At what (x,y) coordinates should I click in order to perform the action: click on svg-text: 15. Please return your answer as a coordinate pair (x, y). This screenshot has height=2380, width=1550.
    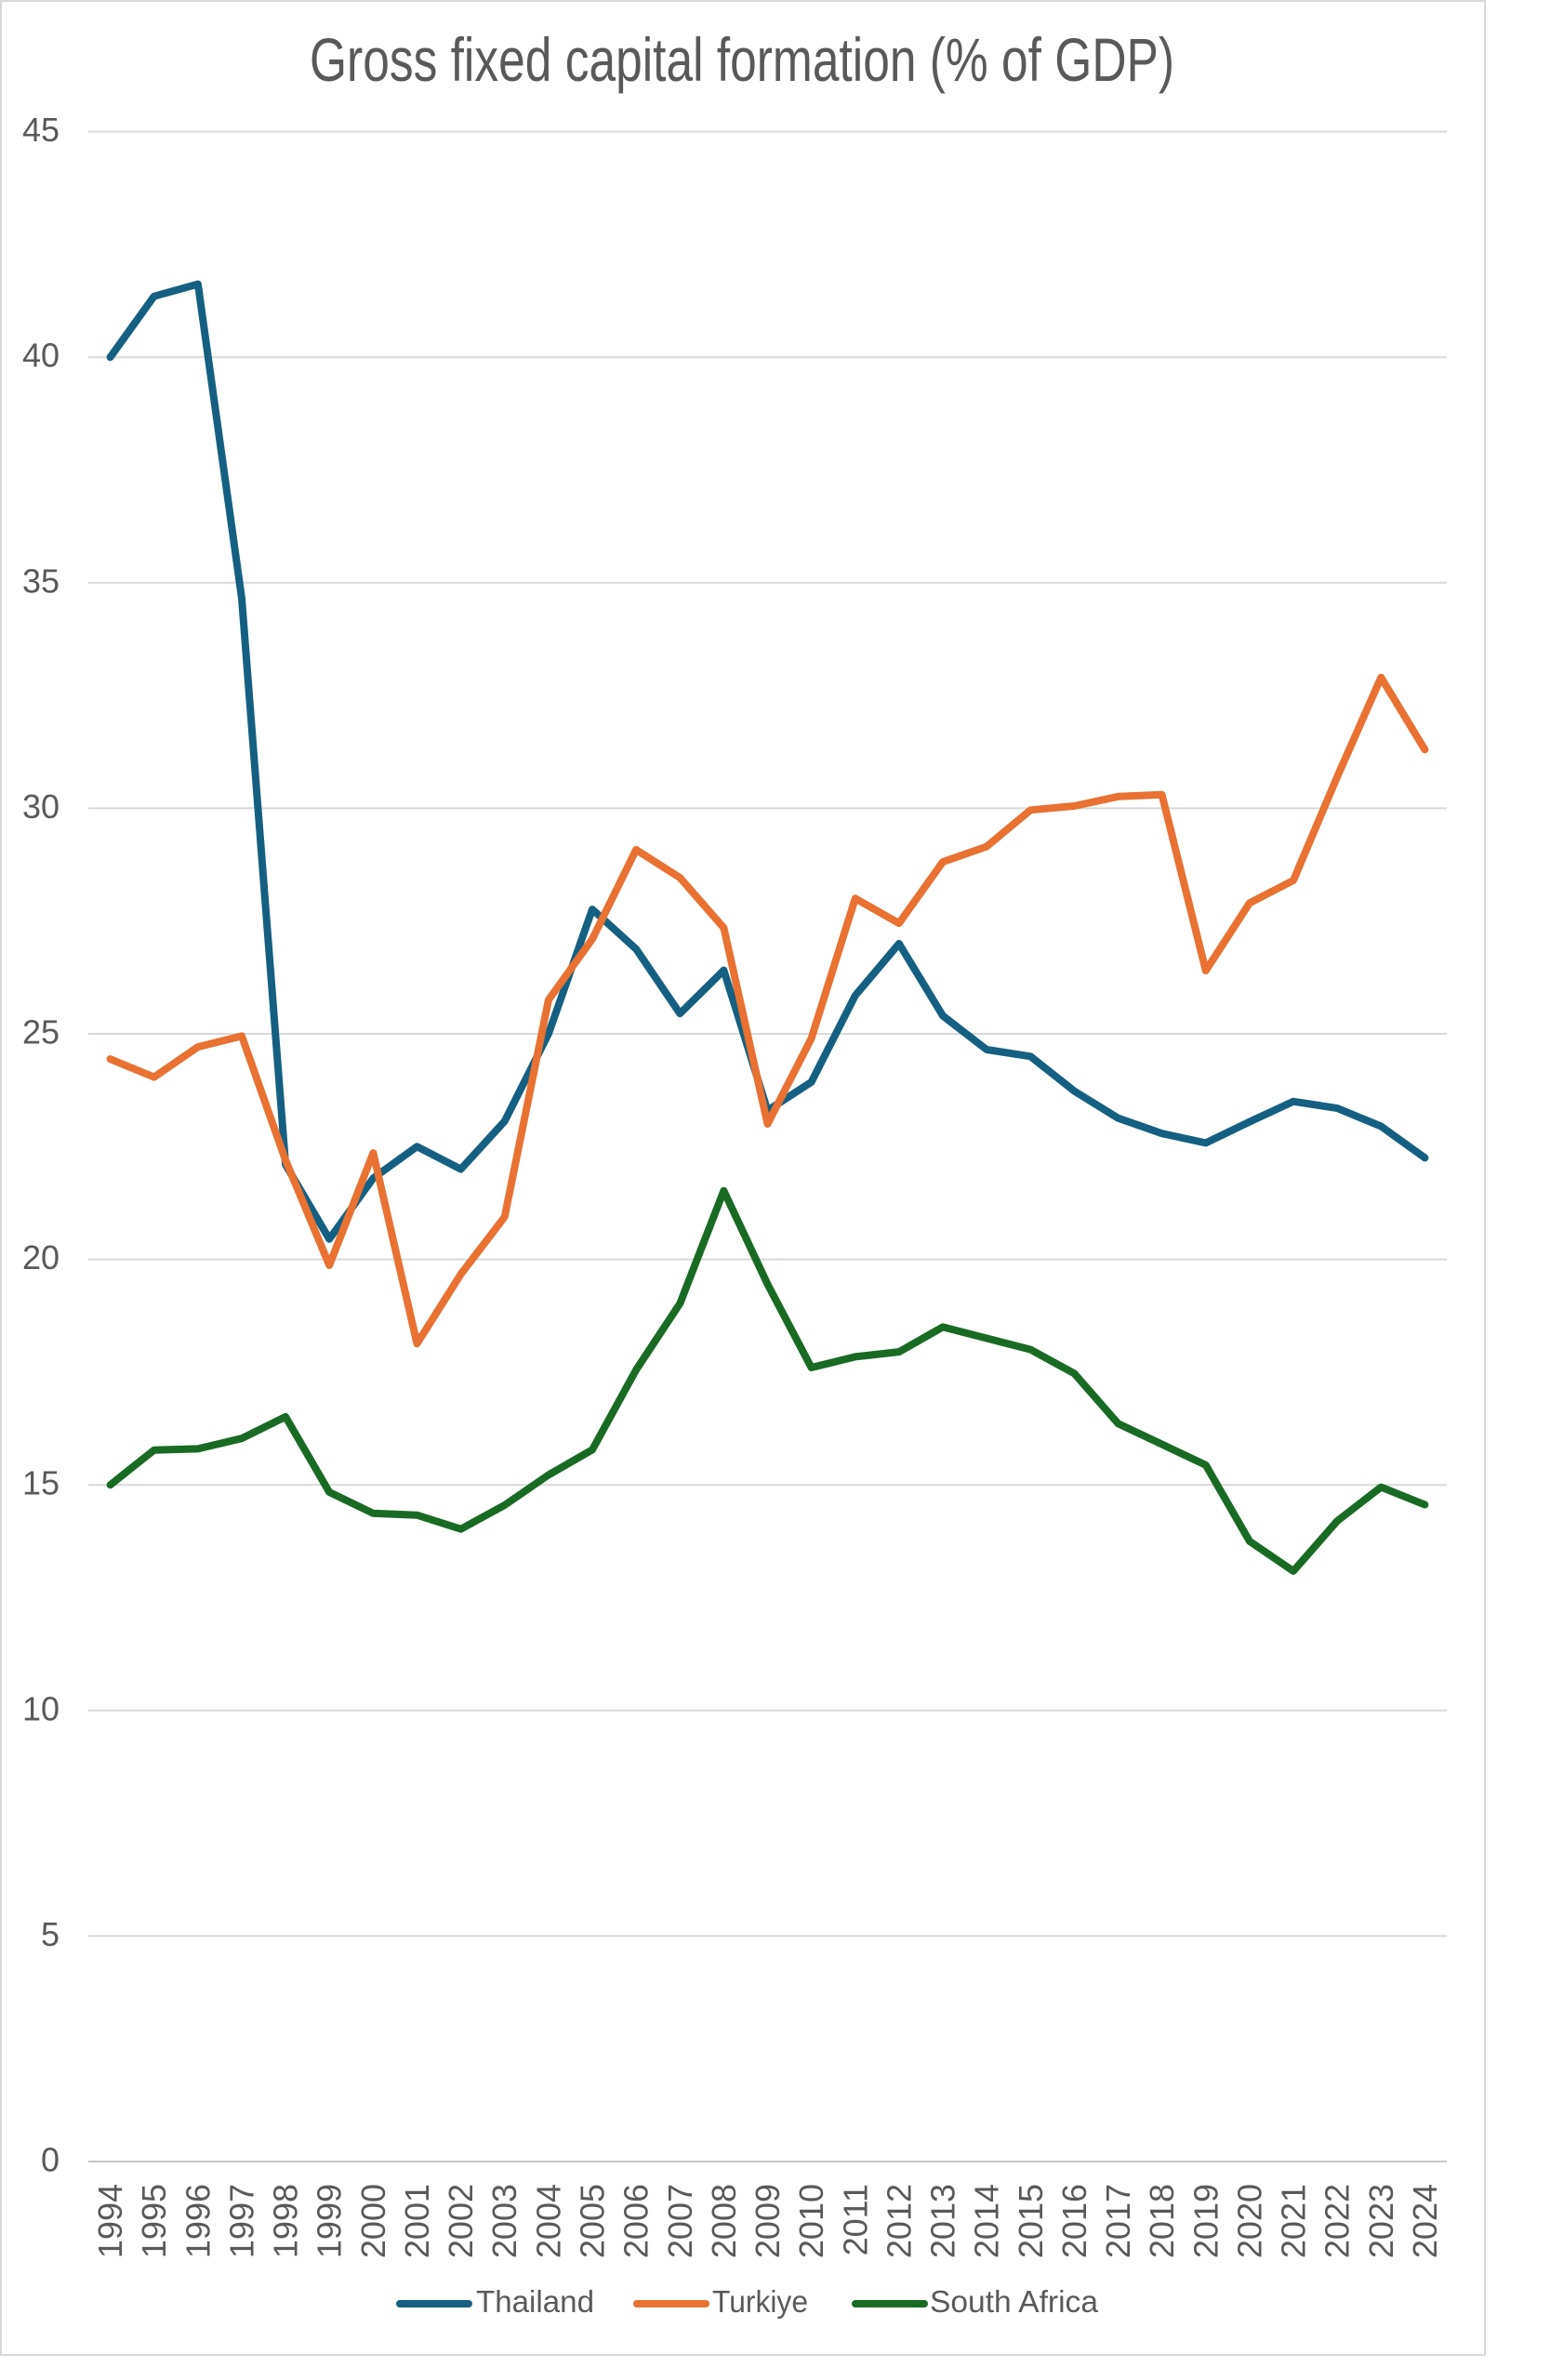
    Looking at the image, I should click on (41, 1483).